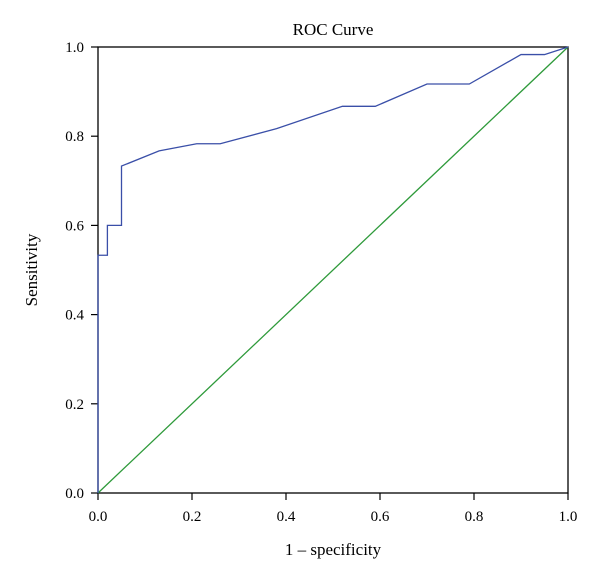 This screenshot has width=600, height=581. What do you see at coordinates (74, 48) in the screenshot?
I see `y-tick-label: 1.0` at bounding box center [74, 48].